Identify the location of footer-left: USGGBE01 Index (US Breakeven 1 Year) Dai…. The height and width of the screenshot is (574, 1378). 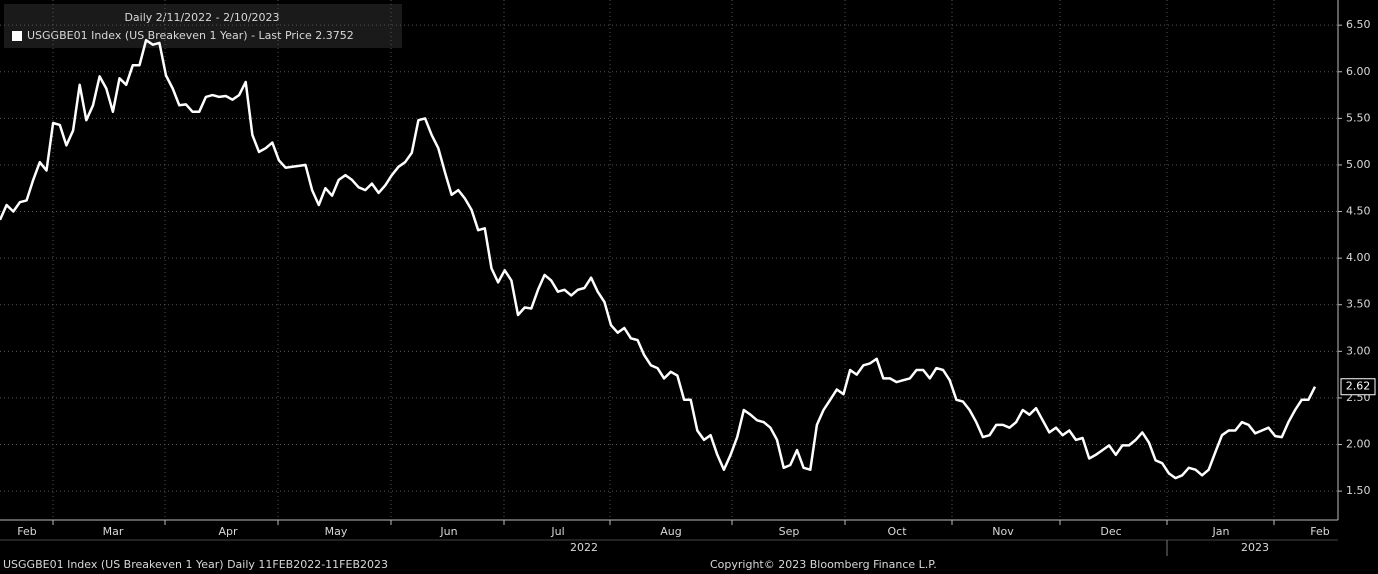
(195, 564).